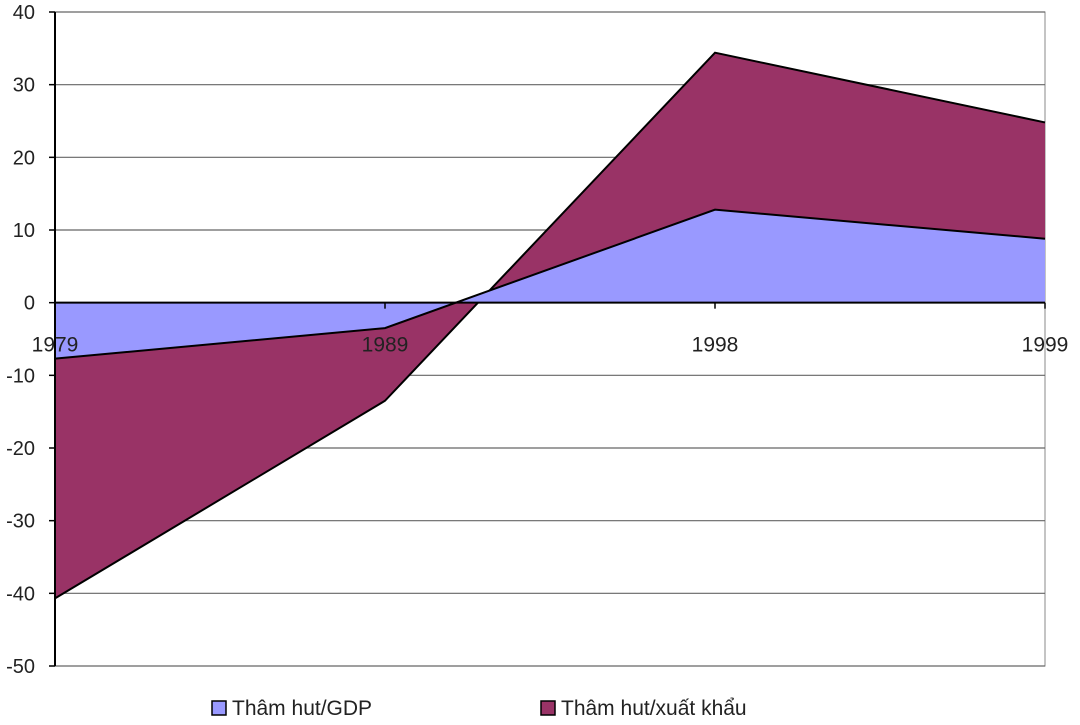 Image resolution: width=1080 pixels, height=725 pixels. Describe the element at coordinates (219, 708) in the screenshot. I see `legend-swatch-gdp` at that location.